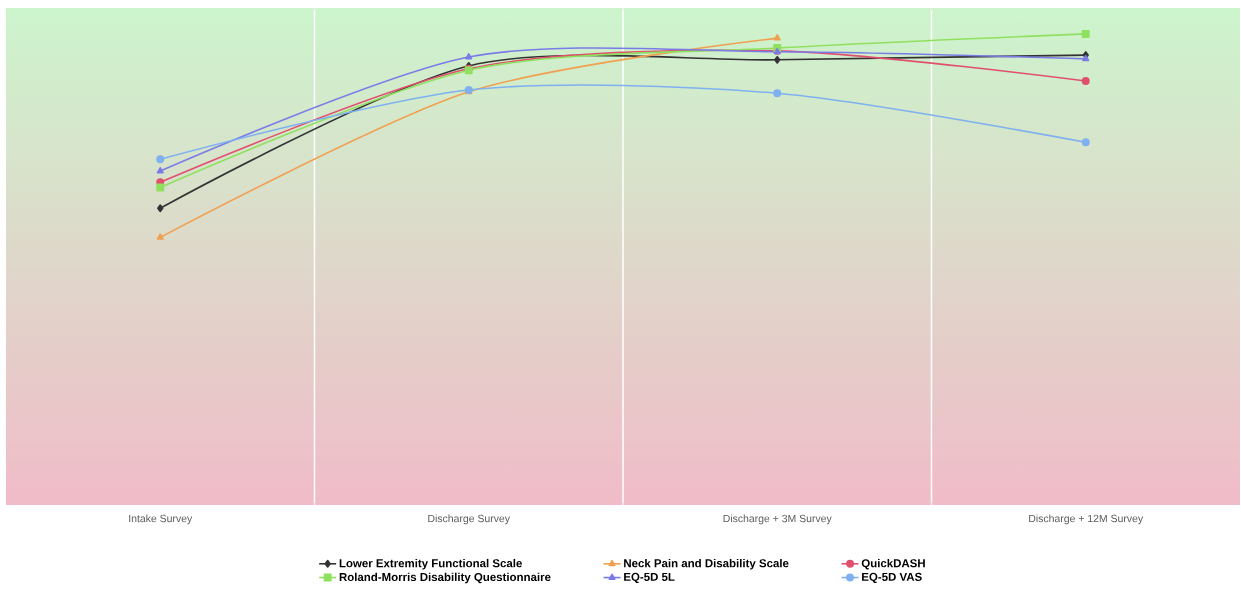  What do you see at coordinates (893, 564) in the screenshot?
I see `legend-label: QuickDASH` at bounding box center [893, 564].